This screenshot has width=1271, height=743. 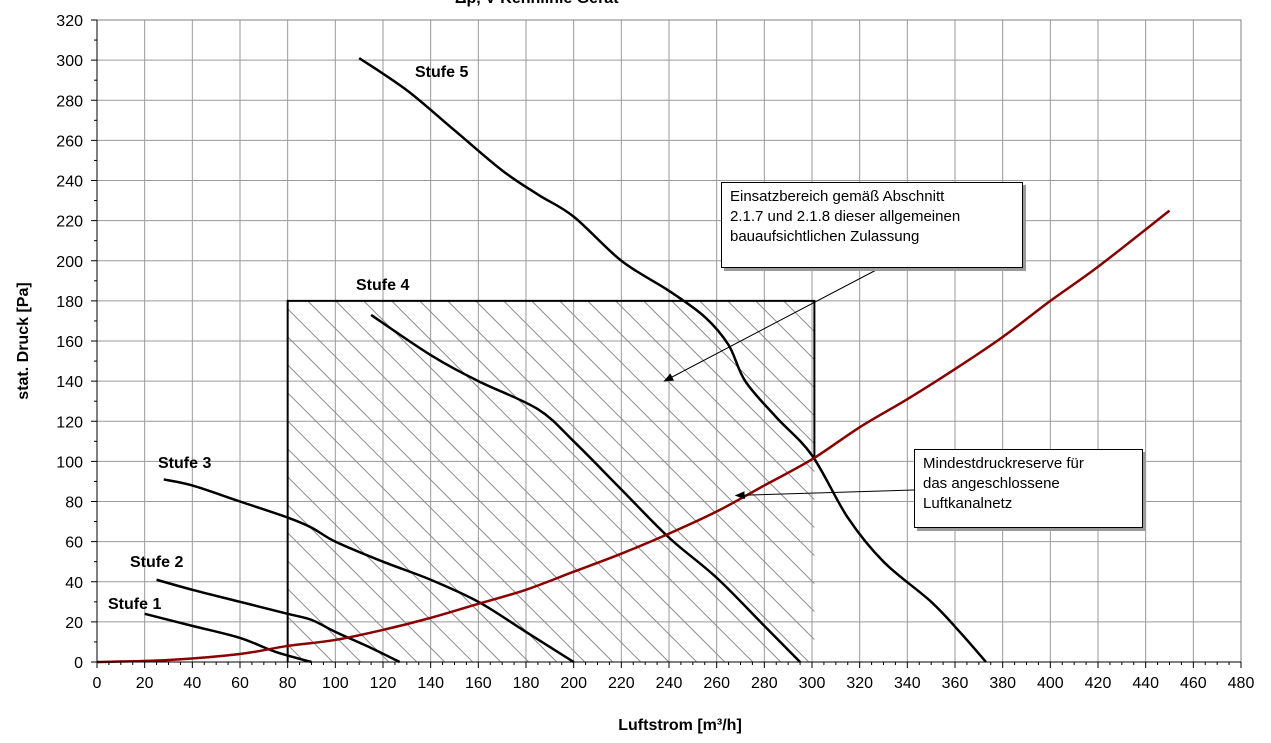 What do you see at coordinates (69, 262) in the screenshot?
I see `y-tick-label: 200` at bounding box center [69, 262].